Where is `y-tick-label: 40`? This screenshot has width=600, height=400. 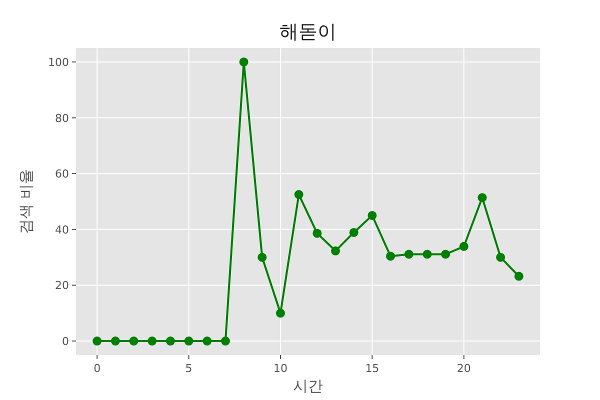
y-tick-label: 40 is located at coordinates (62, 229).